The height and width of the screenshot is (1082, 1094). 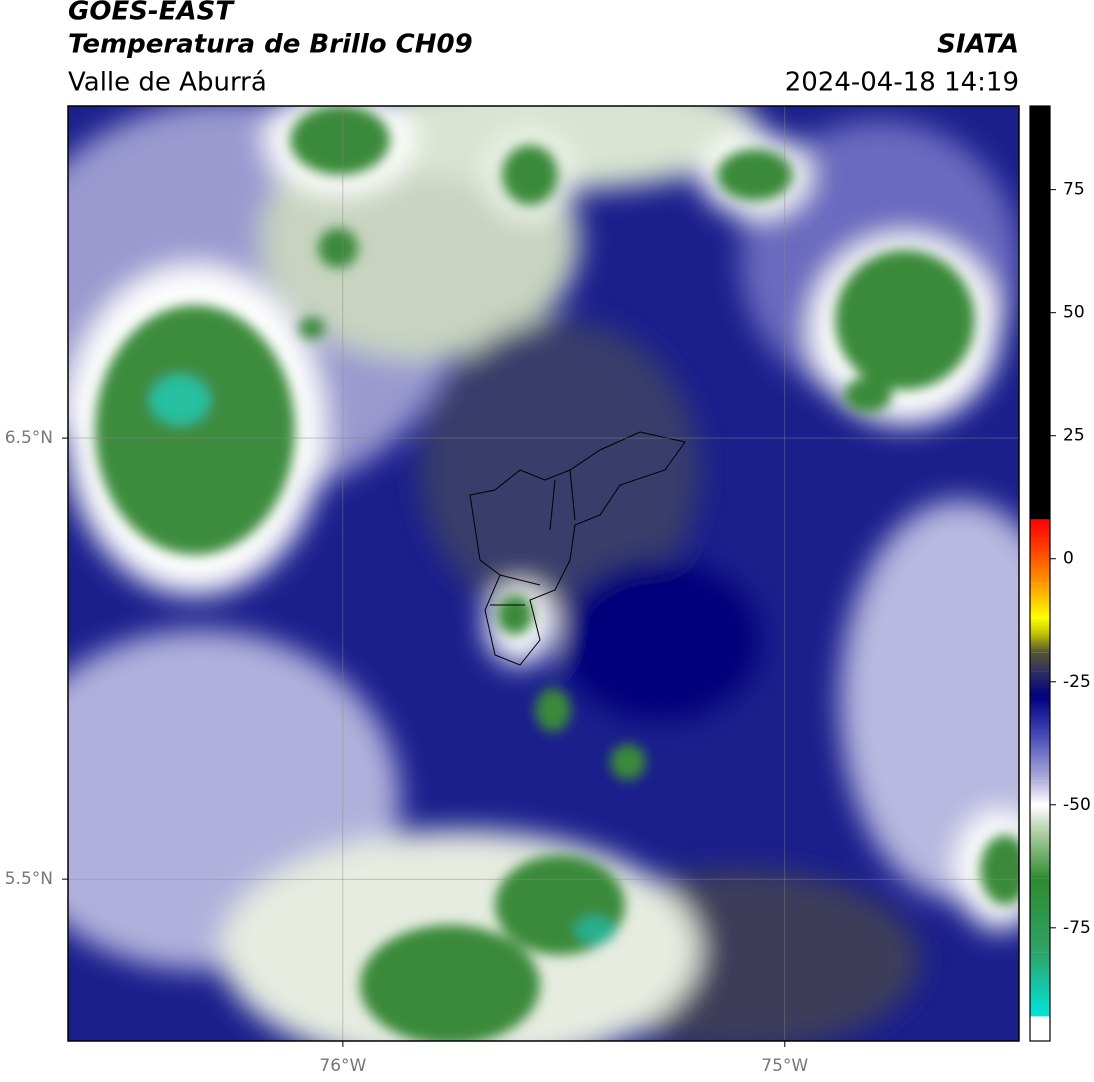 What do you see at coordinates (167, 83) in the screenshot?
I see `region: Valle de Aburrá` at bounding box center [167, 83].